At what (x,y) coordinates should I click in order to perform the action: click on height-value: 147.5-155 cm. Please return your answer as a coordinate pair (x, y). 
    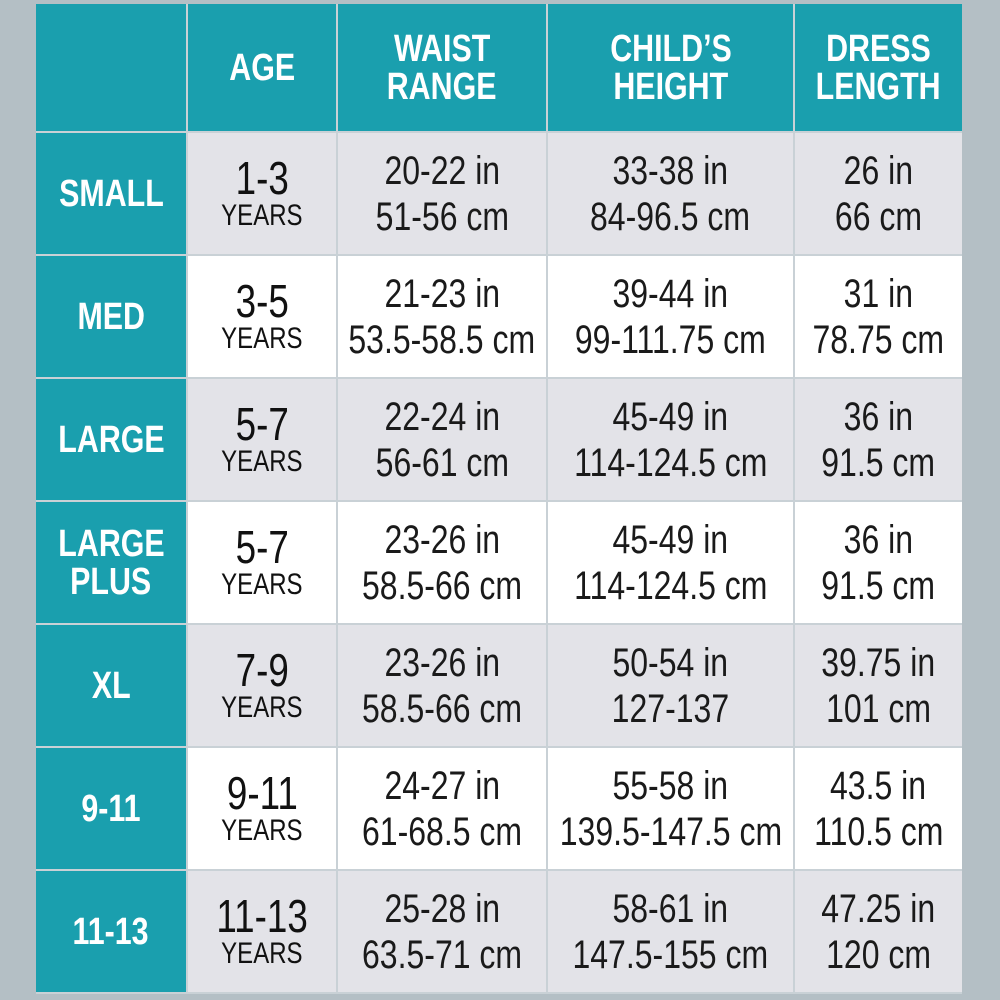
    Looking at the image, I should click on (670, 954).